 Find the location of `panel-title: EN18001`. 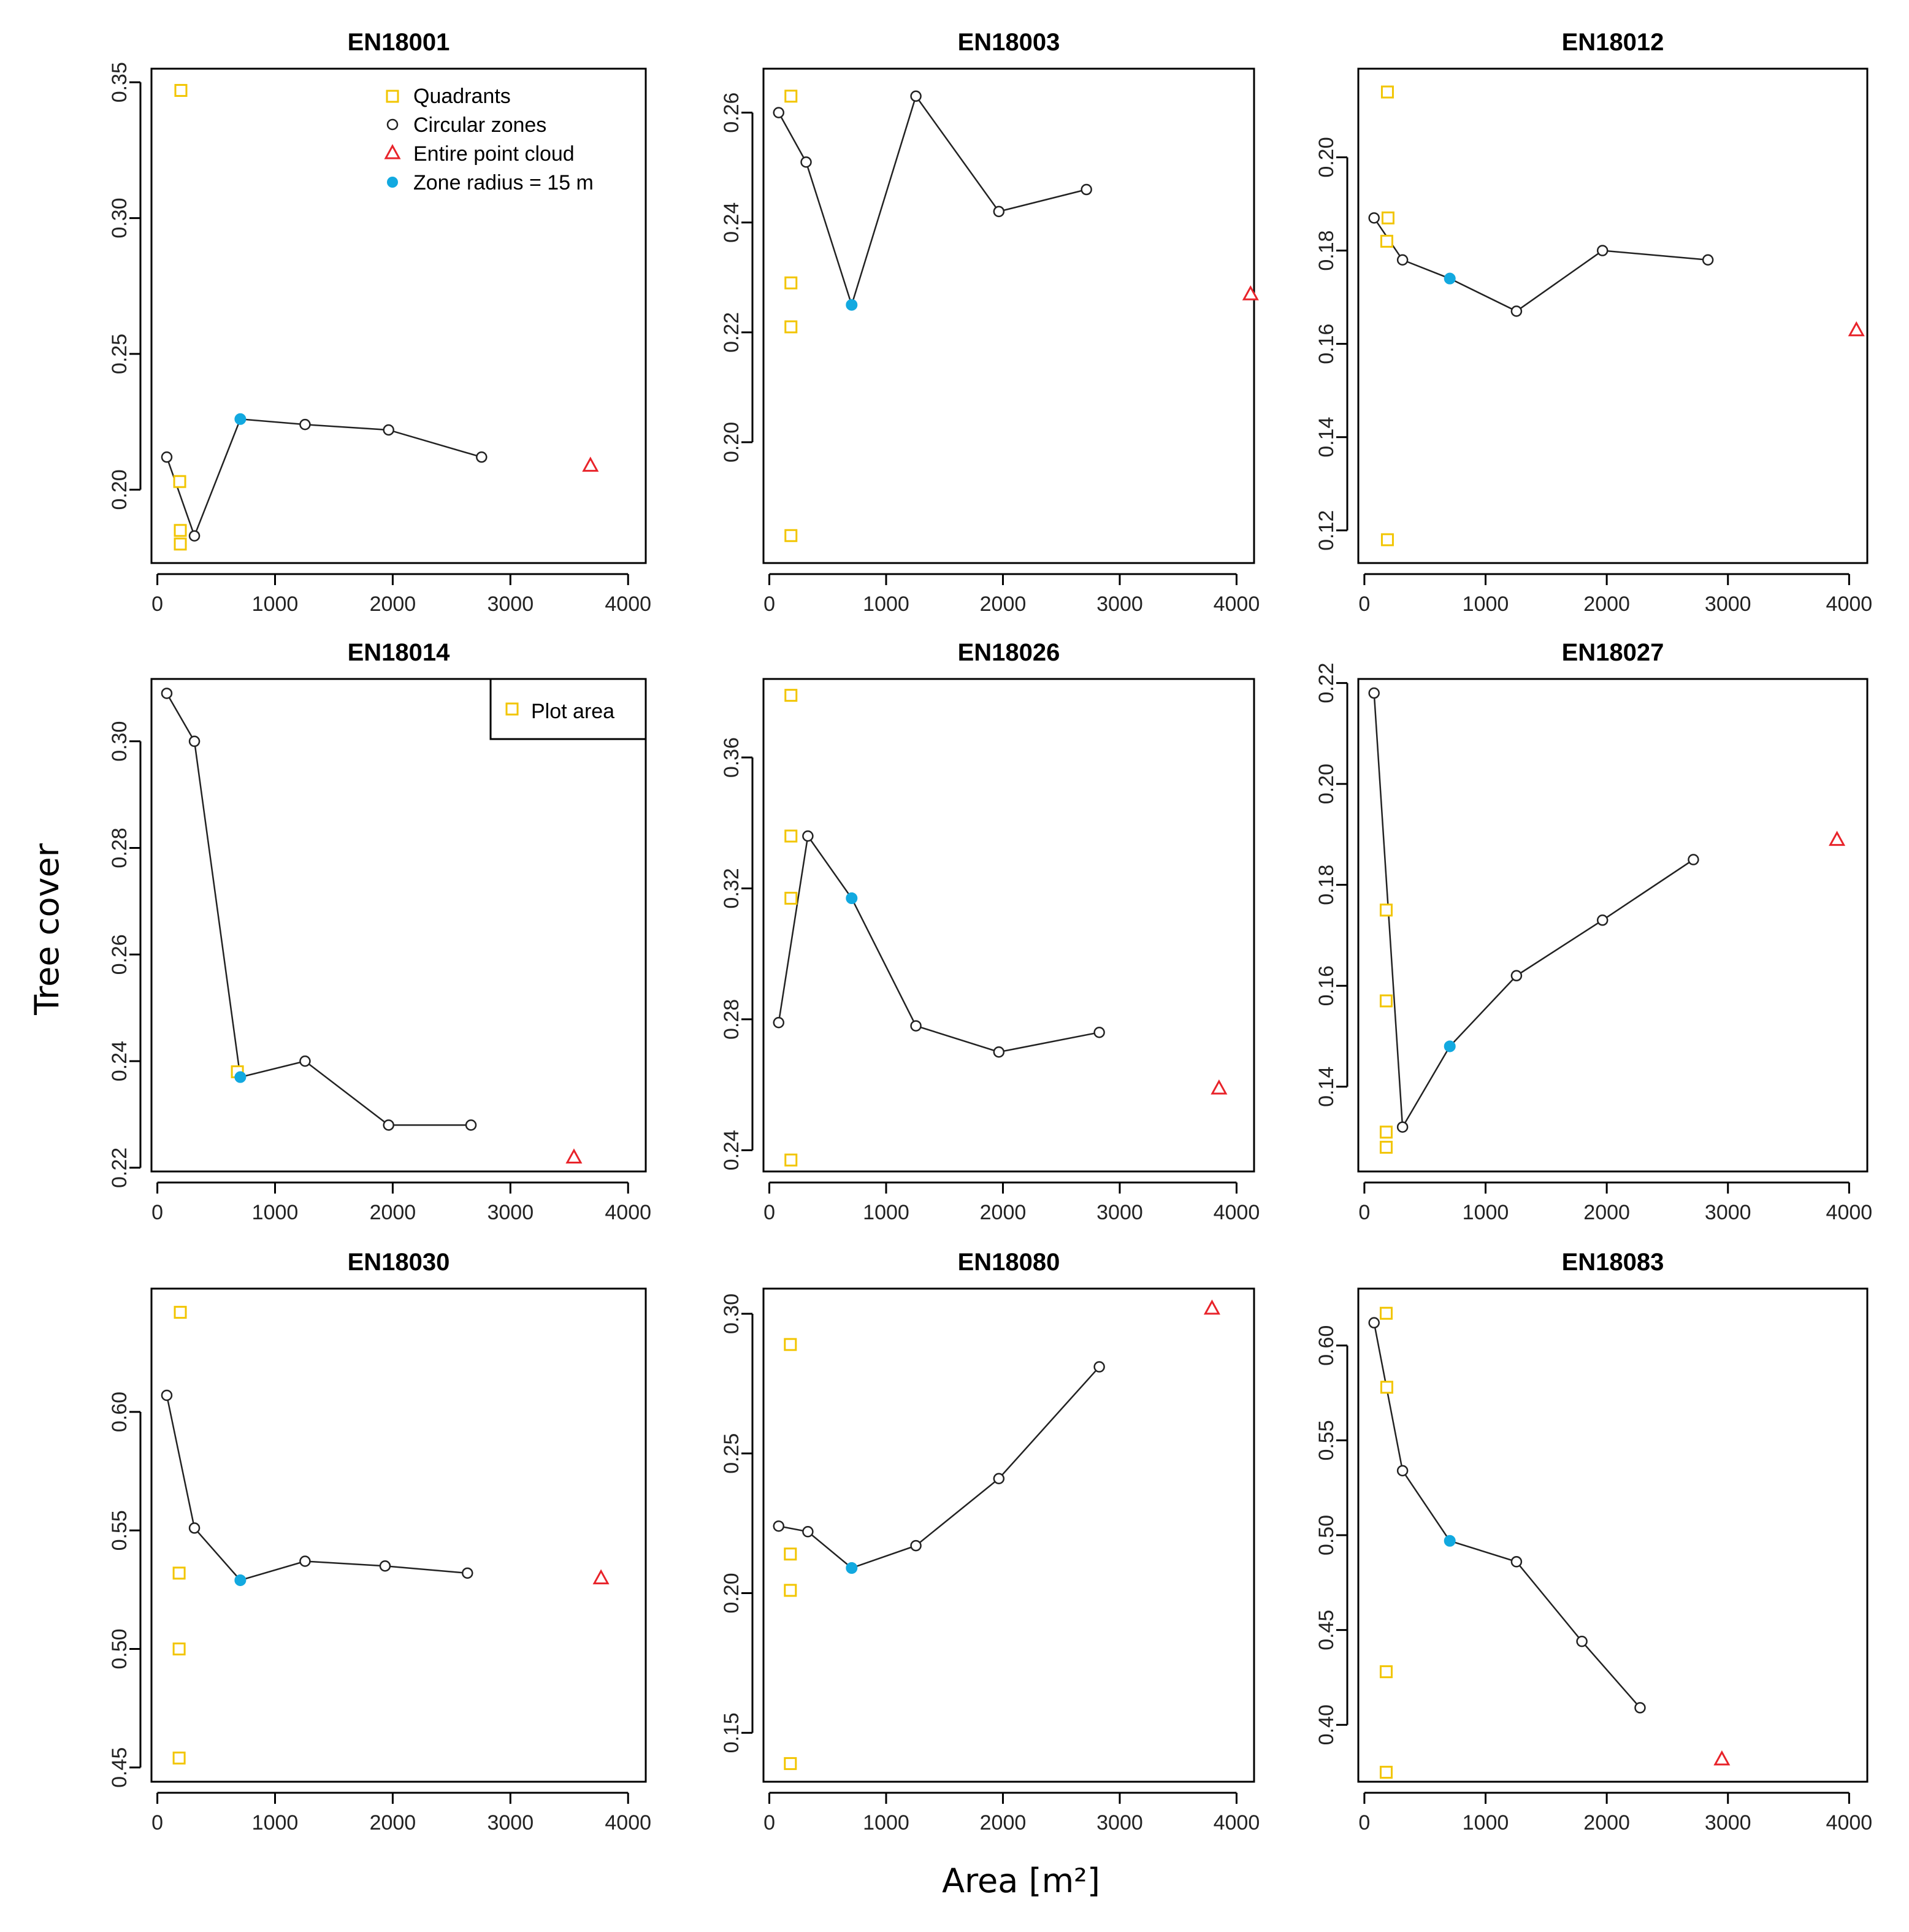

panel-title: EN18001 is located at coordinates (399, 42).